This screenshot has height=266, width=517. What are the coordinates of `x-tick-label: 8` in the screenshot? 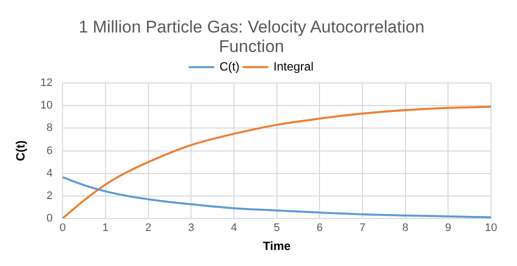 It's located at (405, 228).